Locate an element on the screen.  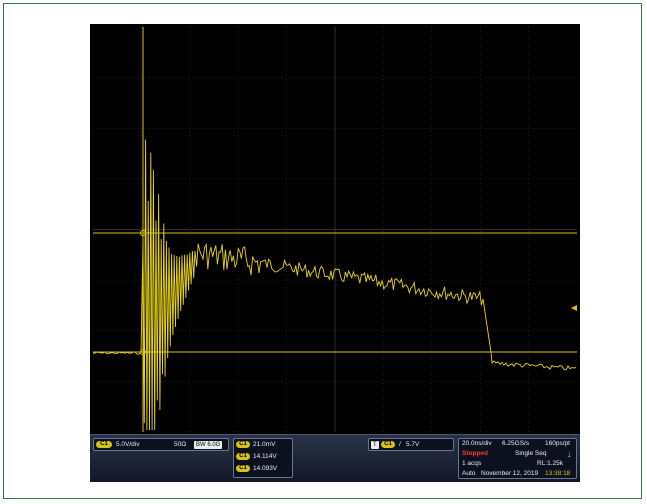
trigger-box: T C1 / 5.7V is located at coordinates (411, 444).